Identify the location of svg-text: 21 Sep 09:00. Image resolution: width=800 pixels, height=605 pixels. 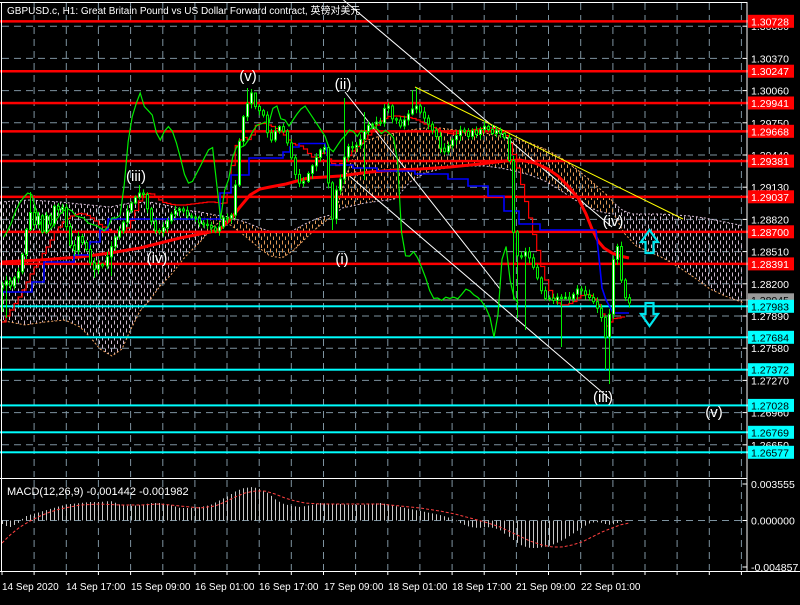
(546, 587).